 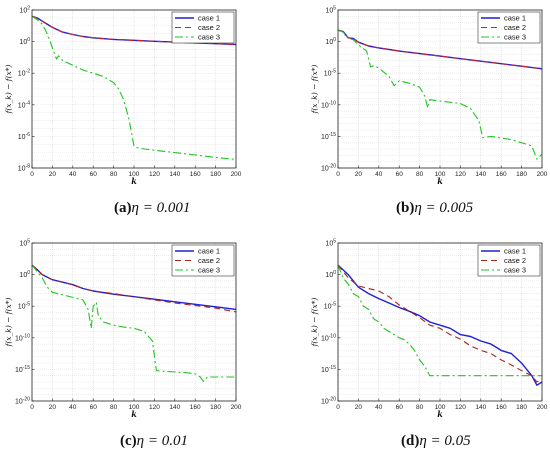 What do you see at coordinates (515, 37) in the screenshot?
I see `legend-label-b-3: case 3` at bounding box center [515, 37].